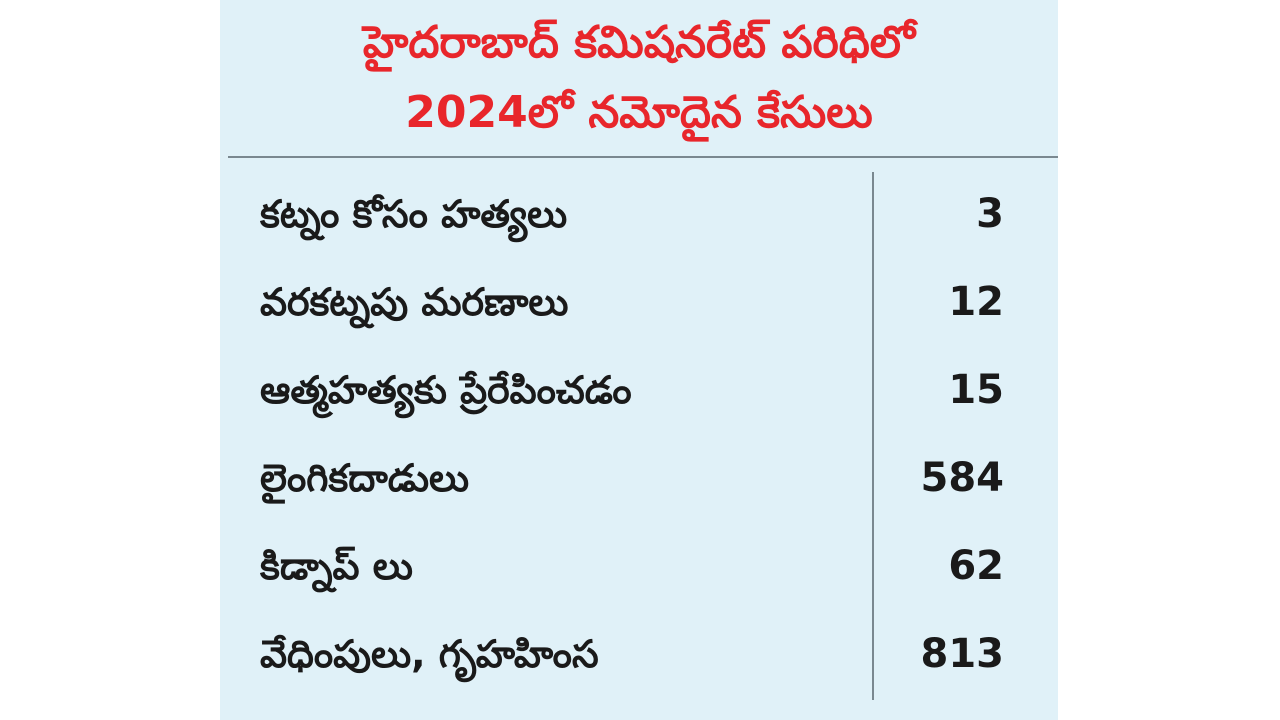  I want to click on row-label: ఆత్మహత్యకు ప్రేరేపించడం, so click(446, 390).